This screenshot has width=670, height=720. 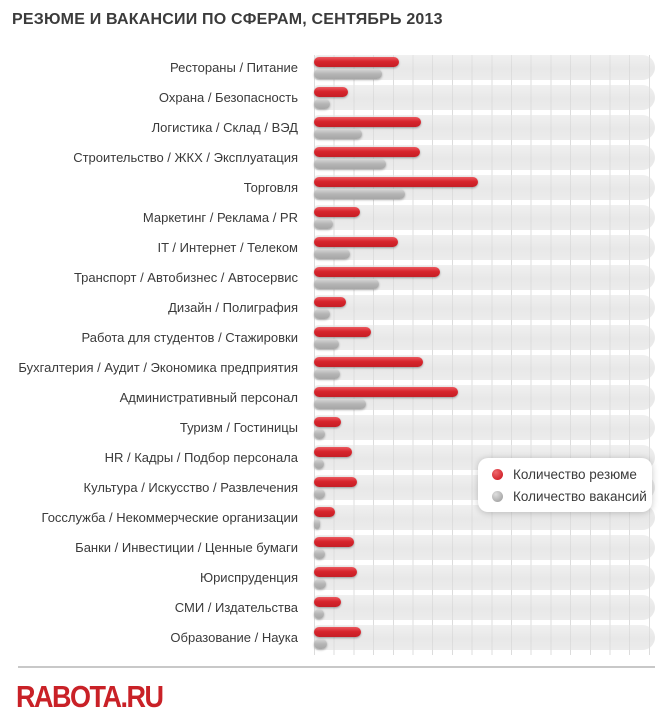 I want to click on chart-row: Дизайн / Полиграфия, so click(x=328, y=310).